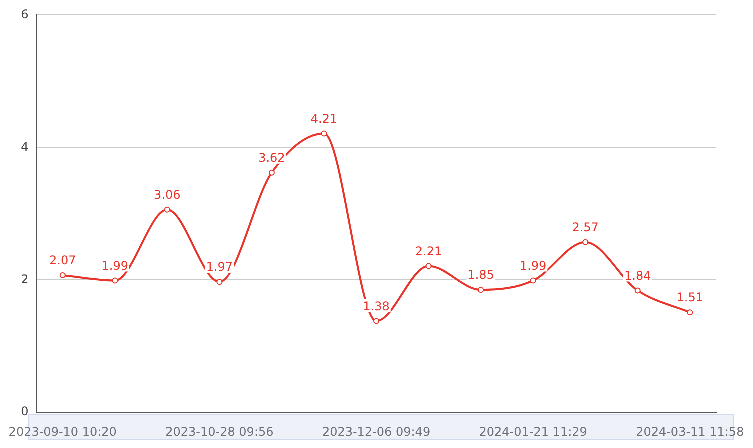 Image resolution: width=753 pixels, height=448 pixels. Describe the element at coordinates (638, 275) in the screenshot. I see `data-label: 1.84` at that location.